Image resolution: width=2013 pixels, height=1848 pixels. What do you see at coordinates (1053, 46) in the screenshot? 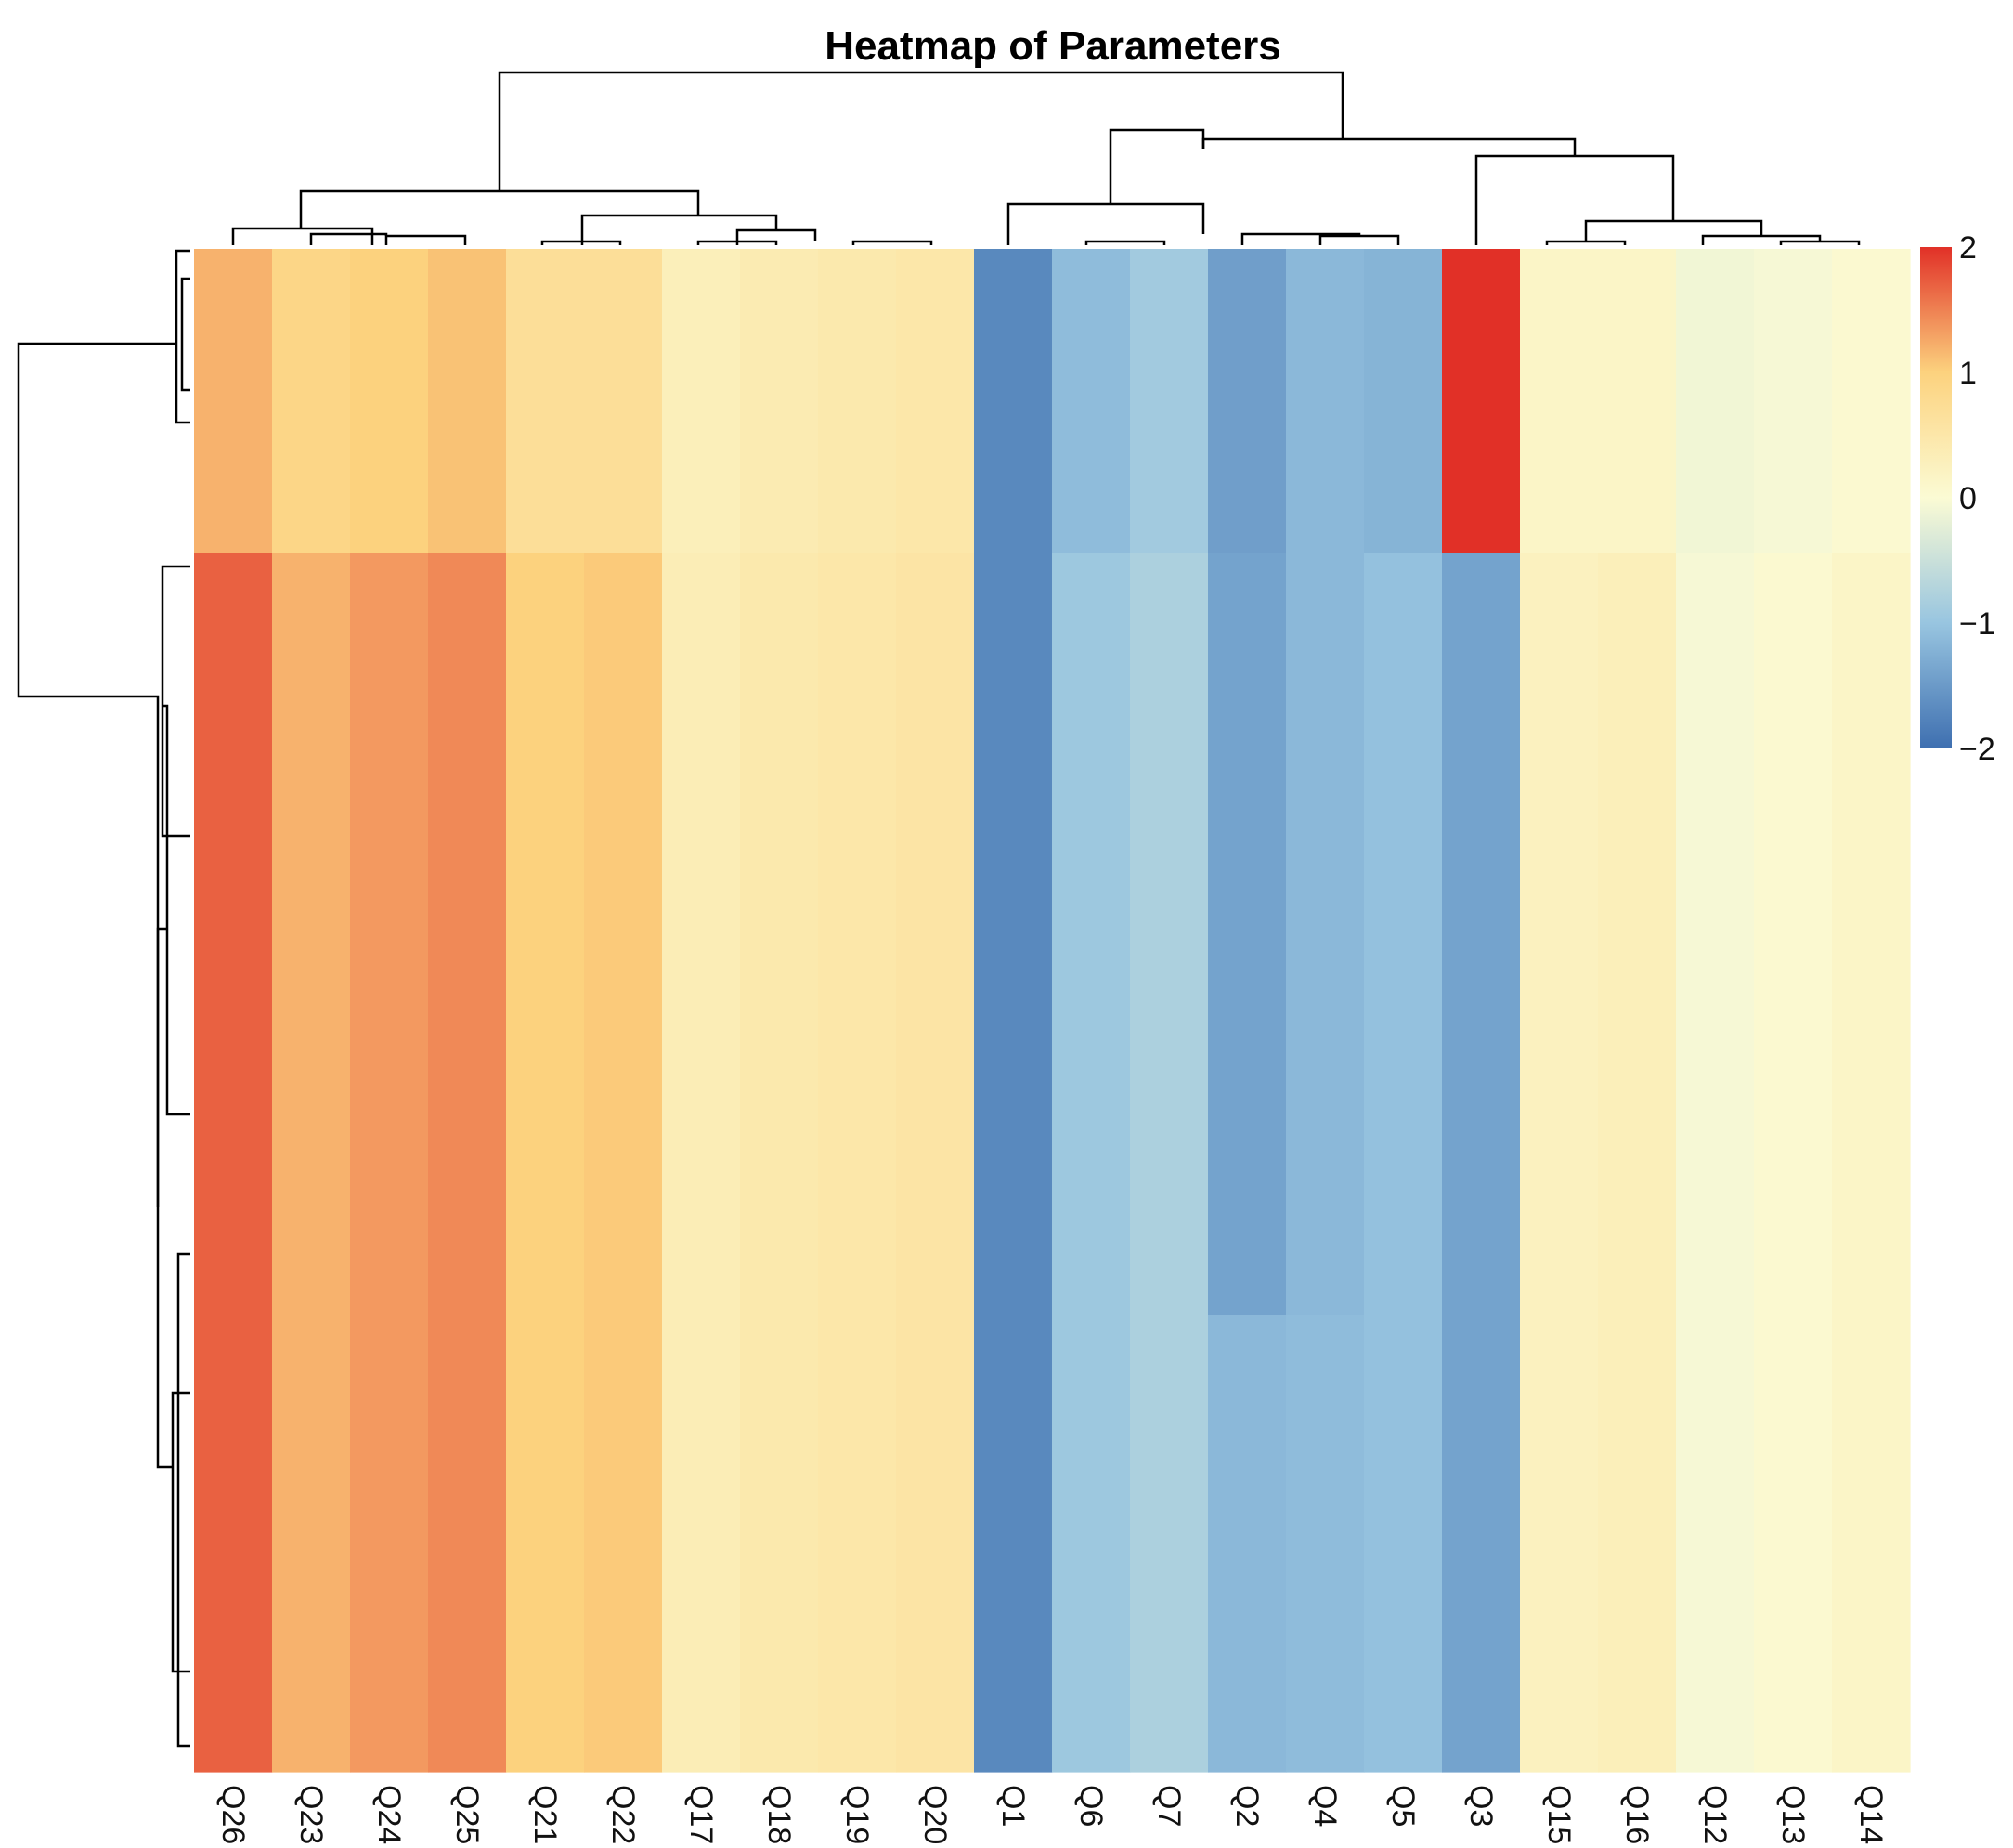
I see `chart-title: Heatmap of Parameters` at bounding box center [1053, 46].